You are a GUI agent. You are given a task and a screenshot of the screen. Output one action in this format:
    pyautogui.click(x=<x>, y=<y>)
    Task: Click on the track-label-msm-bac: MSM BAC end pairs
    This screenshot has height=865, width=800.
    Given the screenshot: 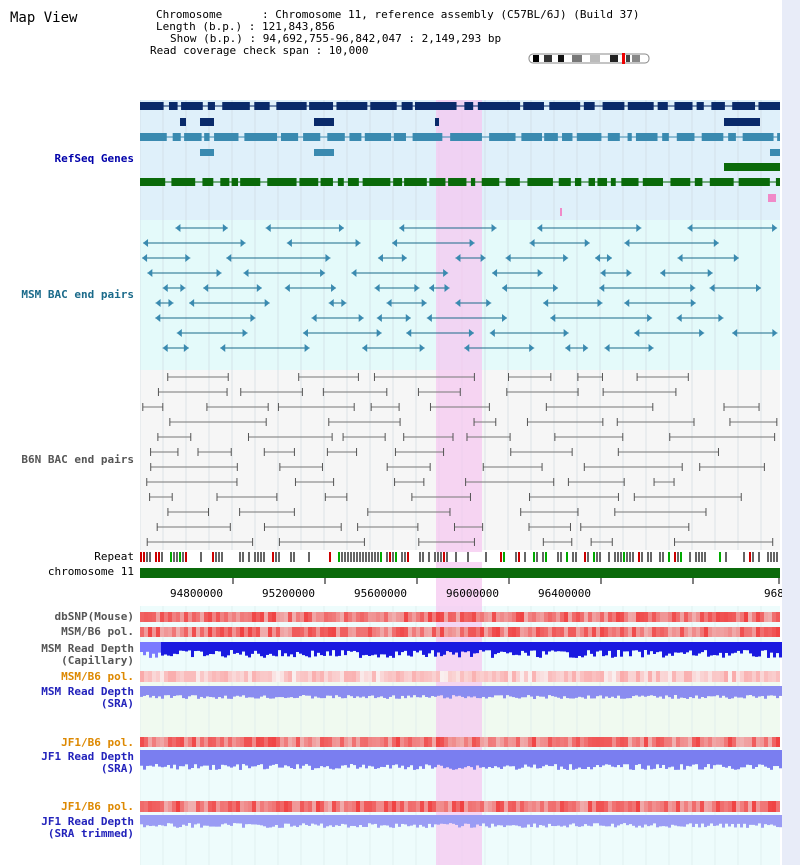 What is the action you would take?
    pyautogui.click(x=77, y=294)
    